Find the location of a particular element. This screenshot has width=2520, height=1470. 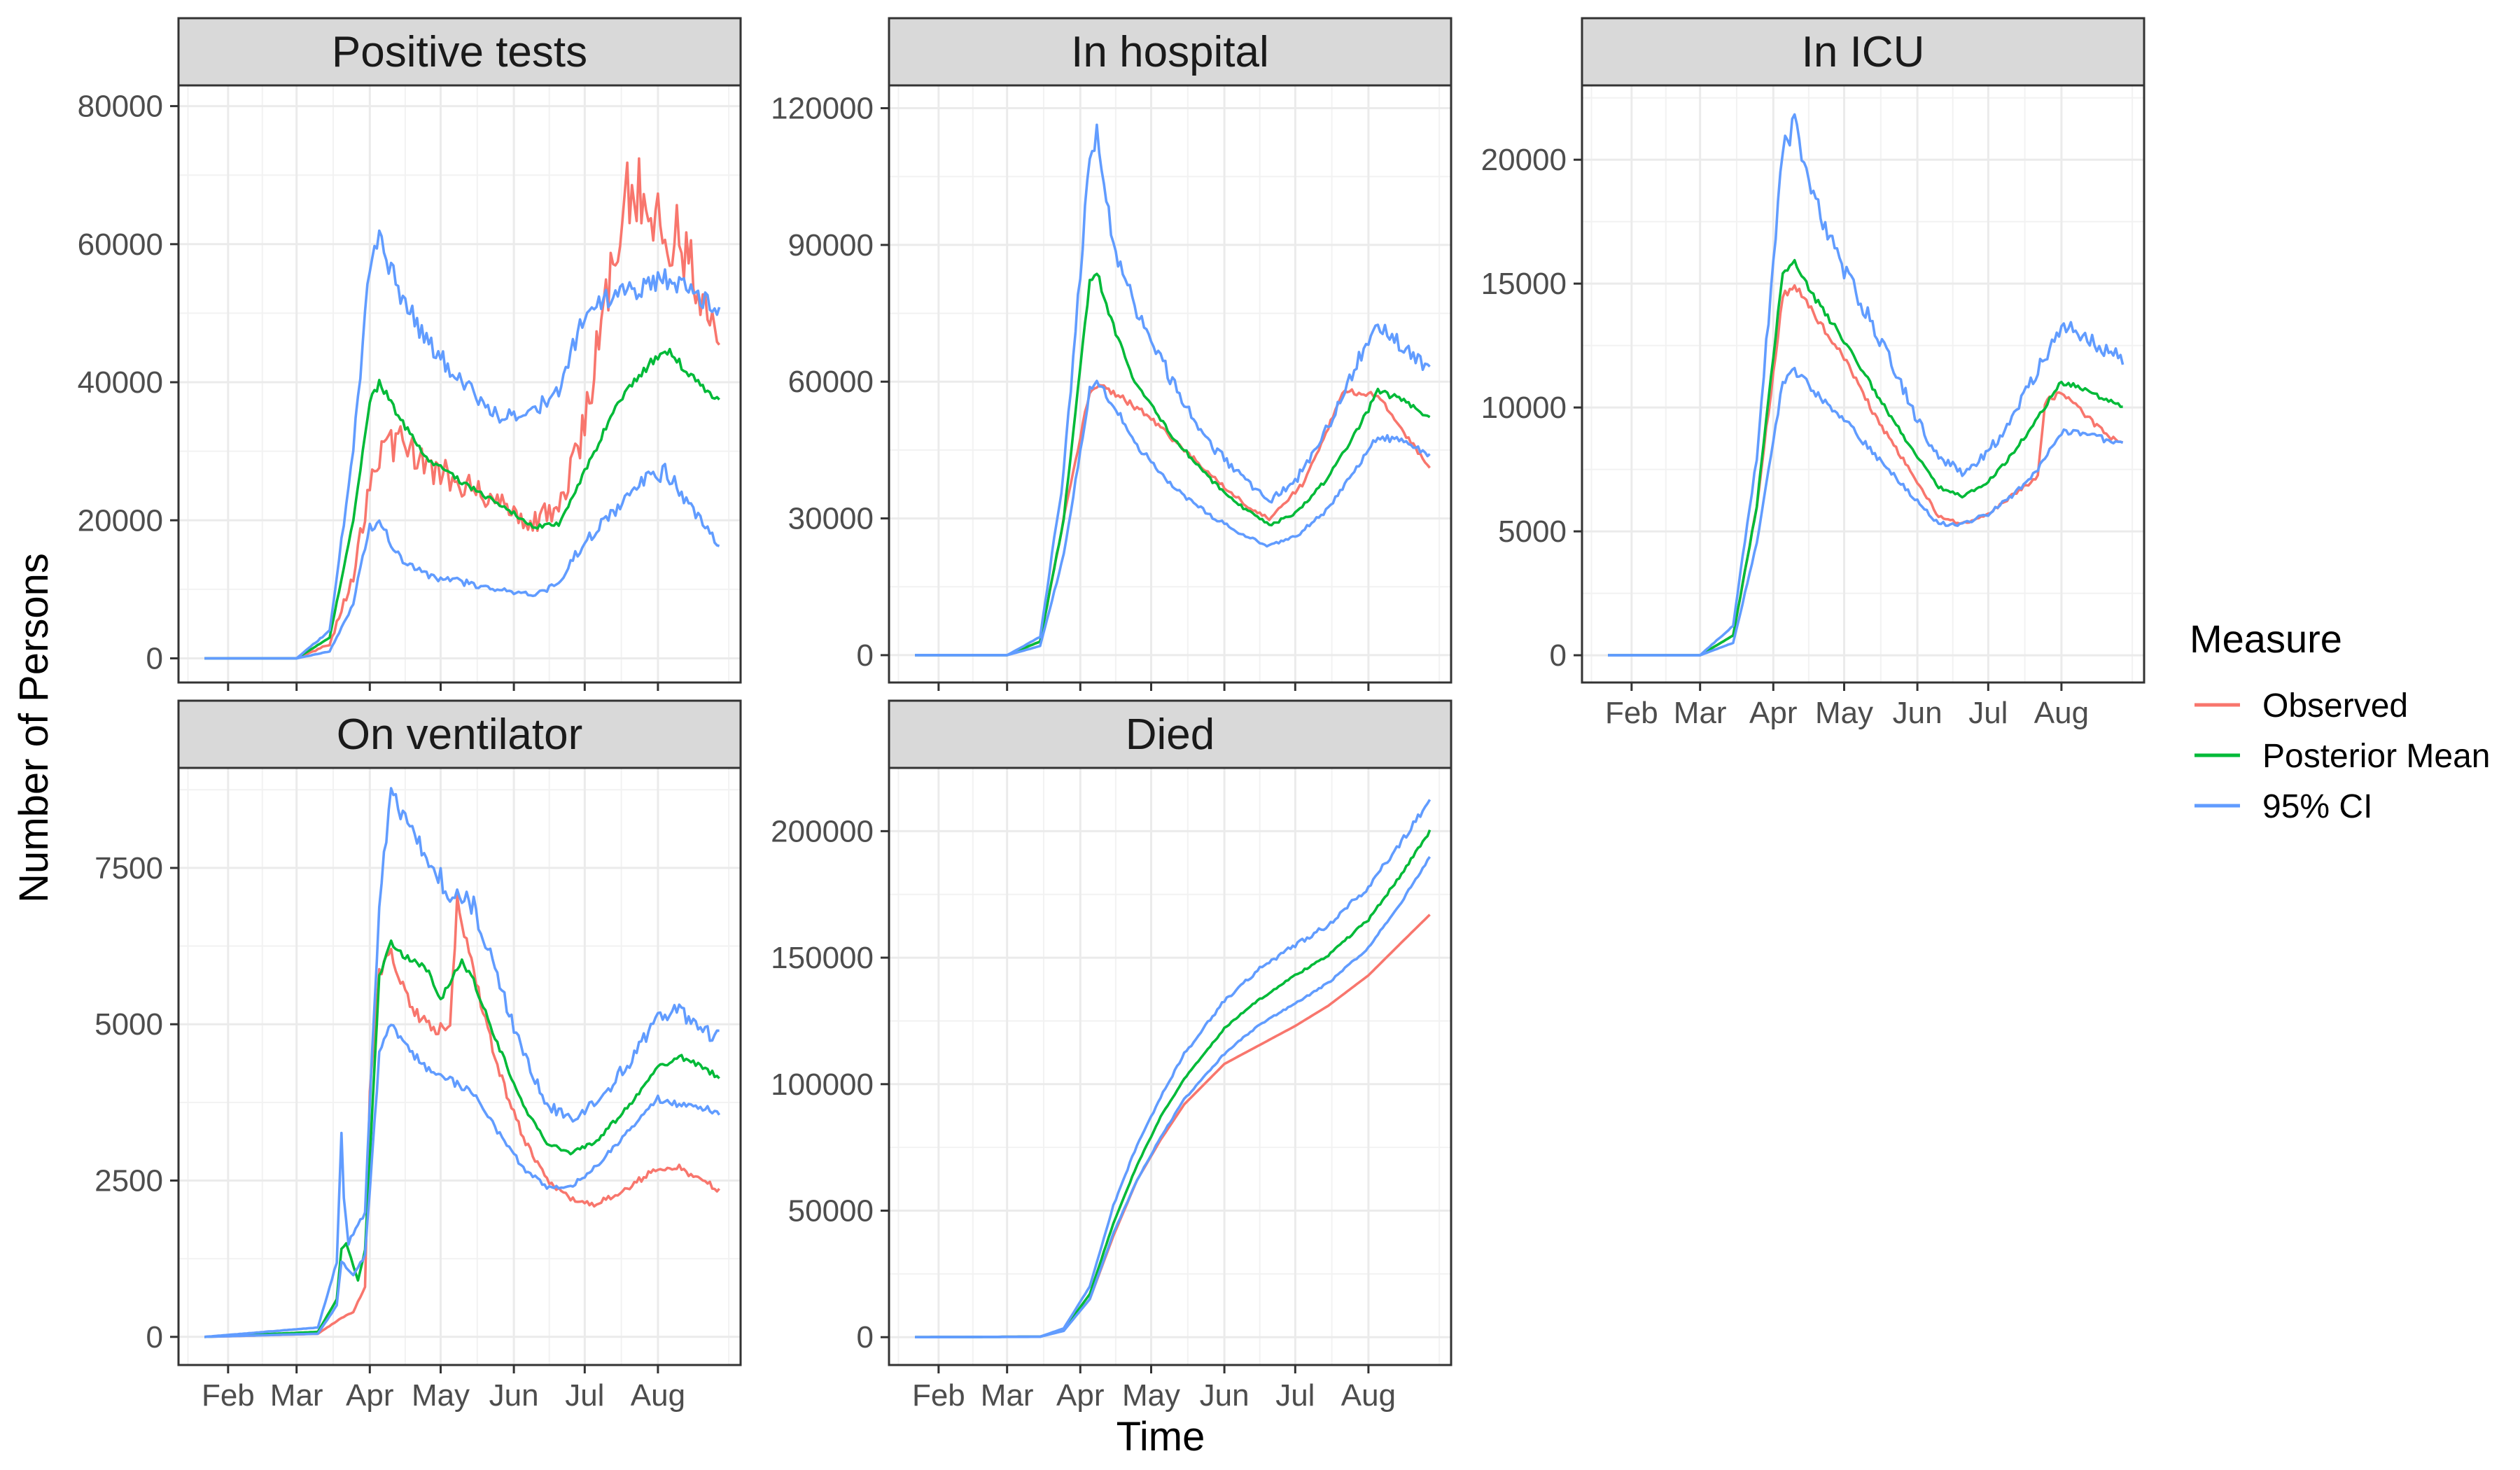

panel-in-hospital: In hospital 0 30000 60000 90000 120000 is located at coordinates (1111, 354).